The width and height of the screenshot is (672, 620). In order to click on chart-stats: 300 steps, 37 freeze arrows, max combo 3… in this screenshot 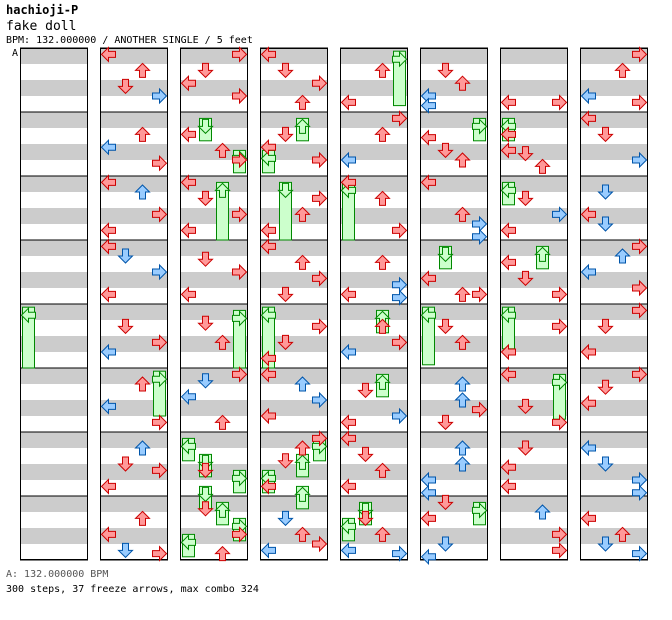, I will do `click(132, 589)`.